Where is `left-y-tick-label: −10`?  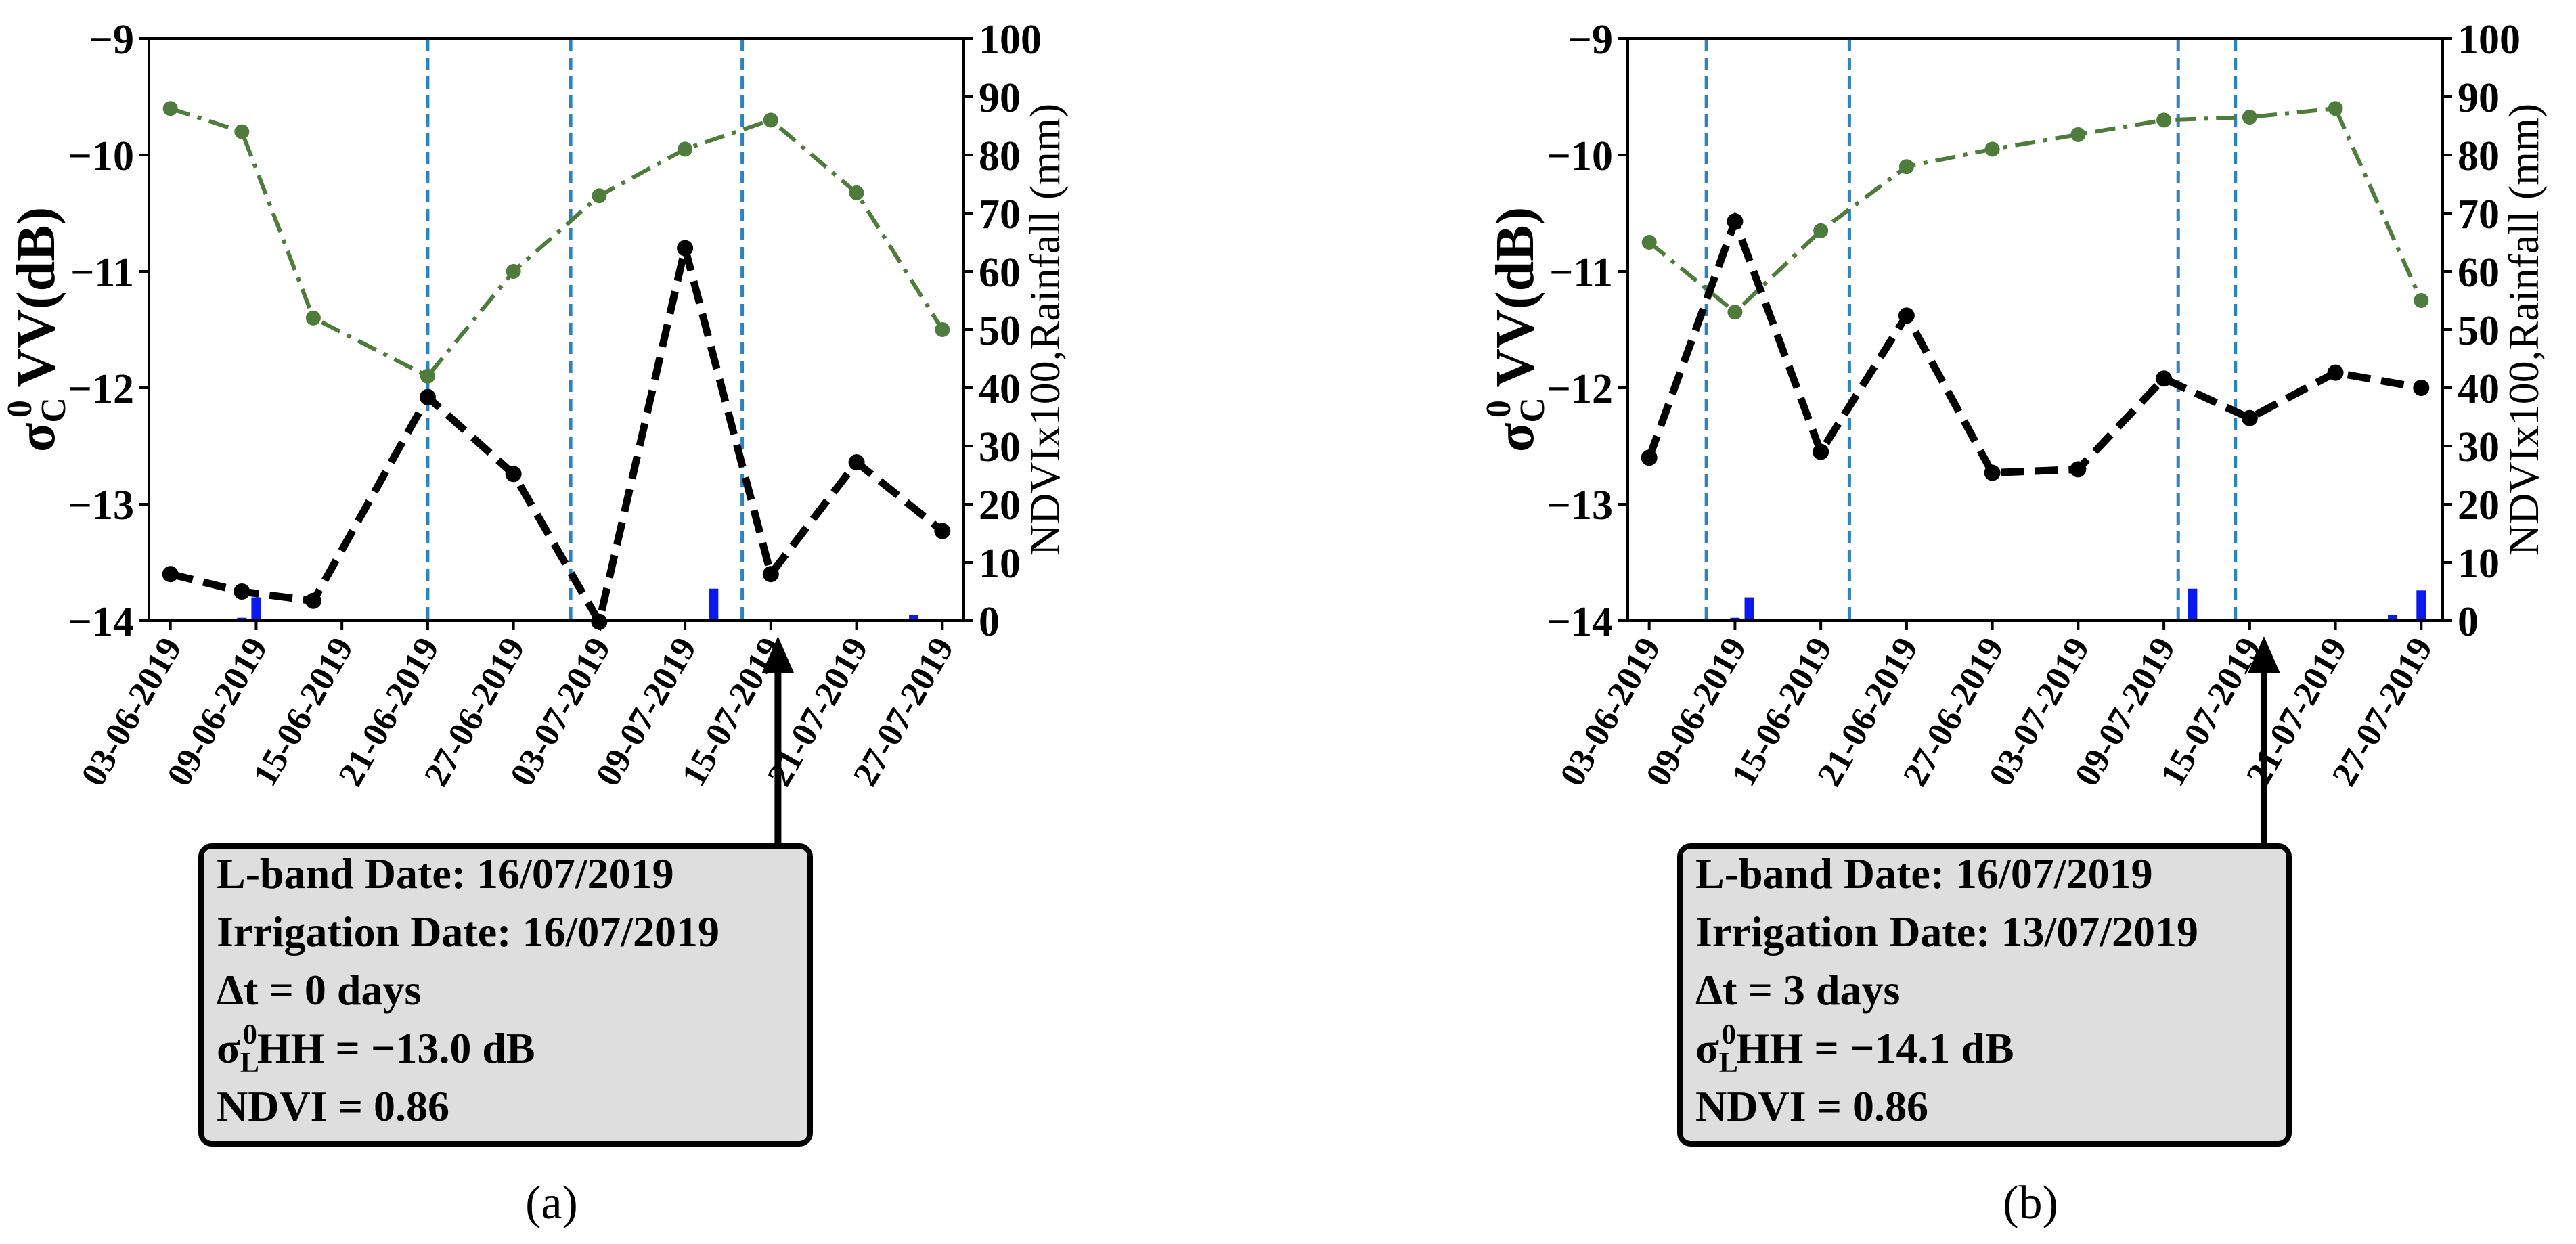 left-y-tick-label: −10 is located at coordinates (101, 156).